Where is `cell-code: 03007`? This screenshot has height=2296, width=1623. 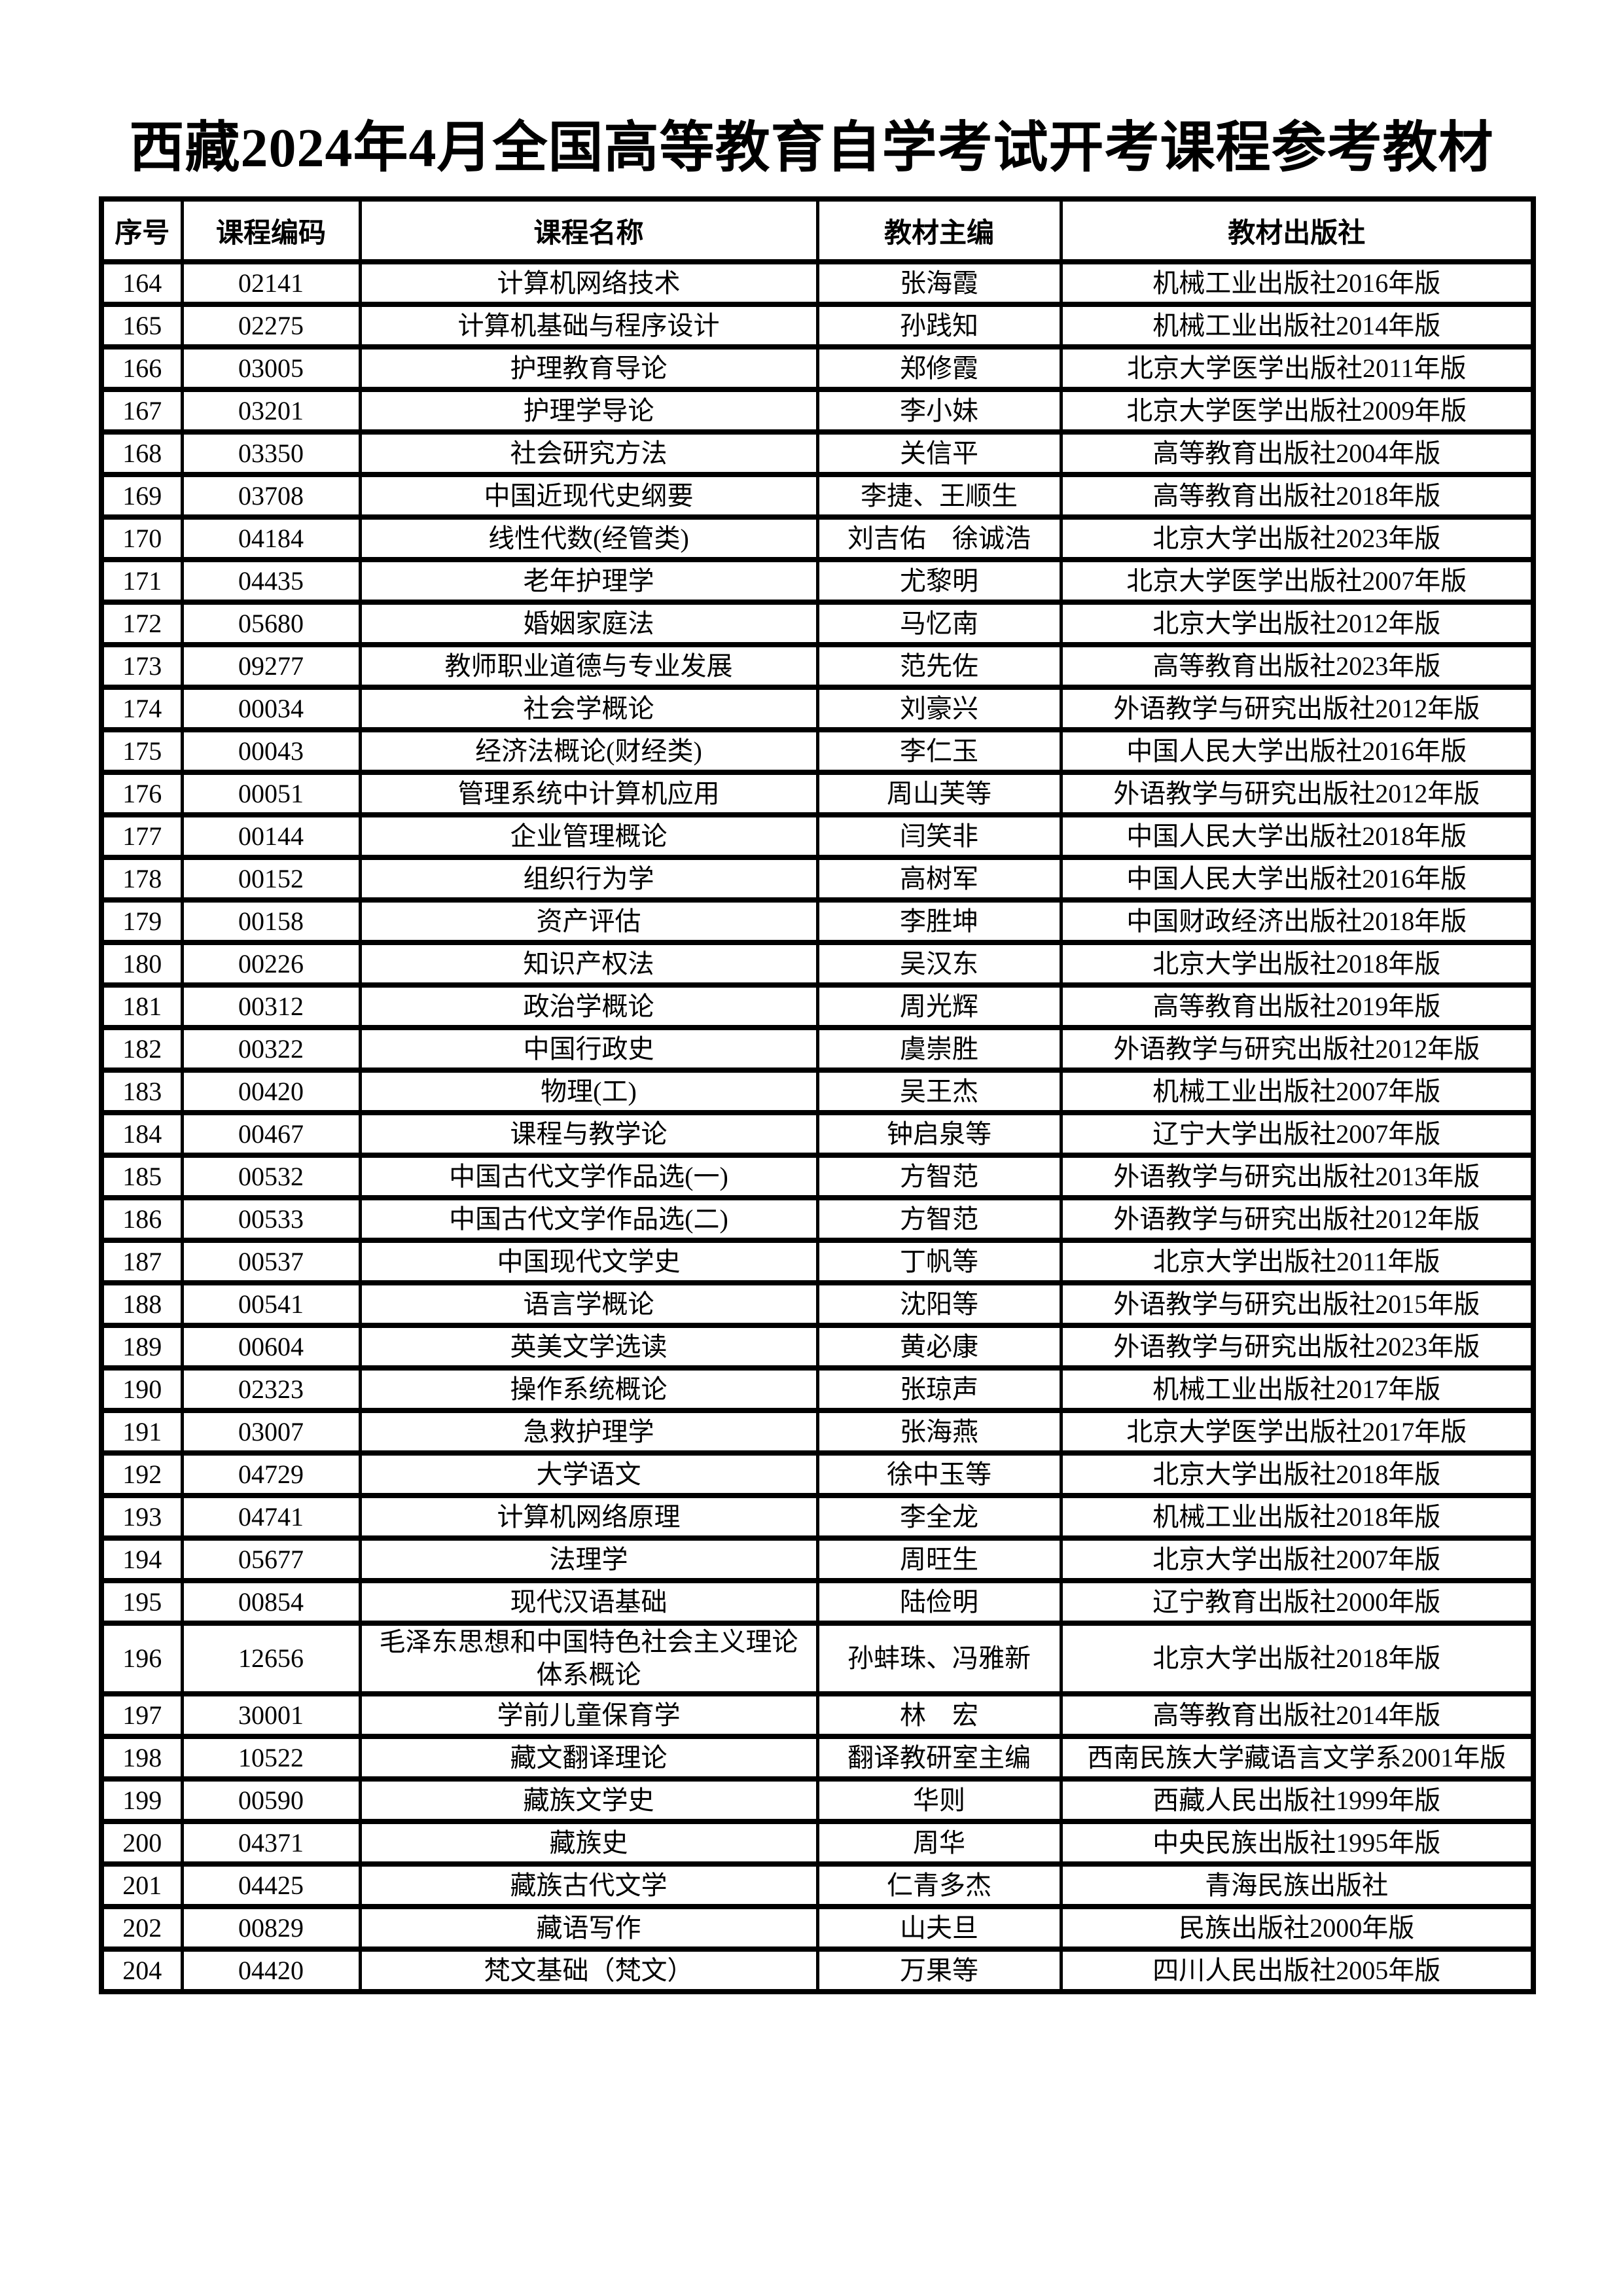 cell-code: 03007 is located at coordinates (271, 1432).